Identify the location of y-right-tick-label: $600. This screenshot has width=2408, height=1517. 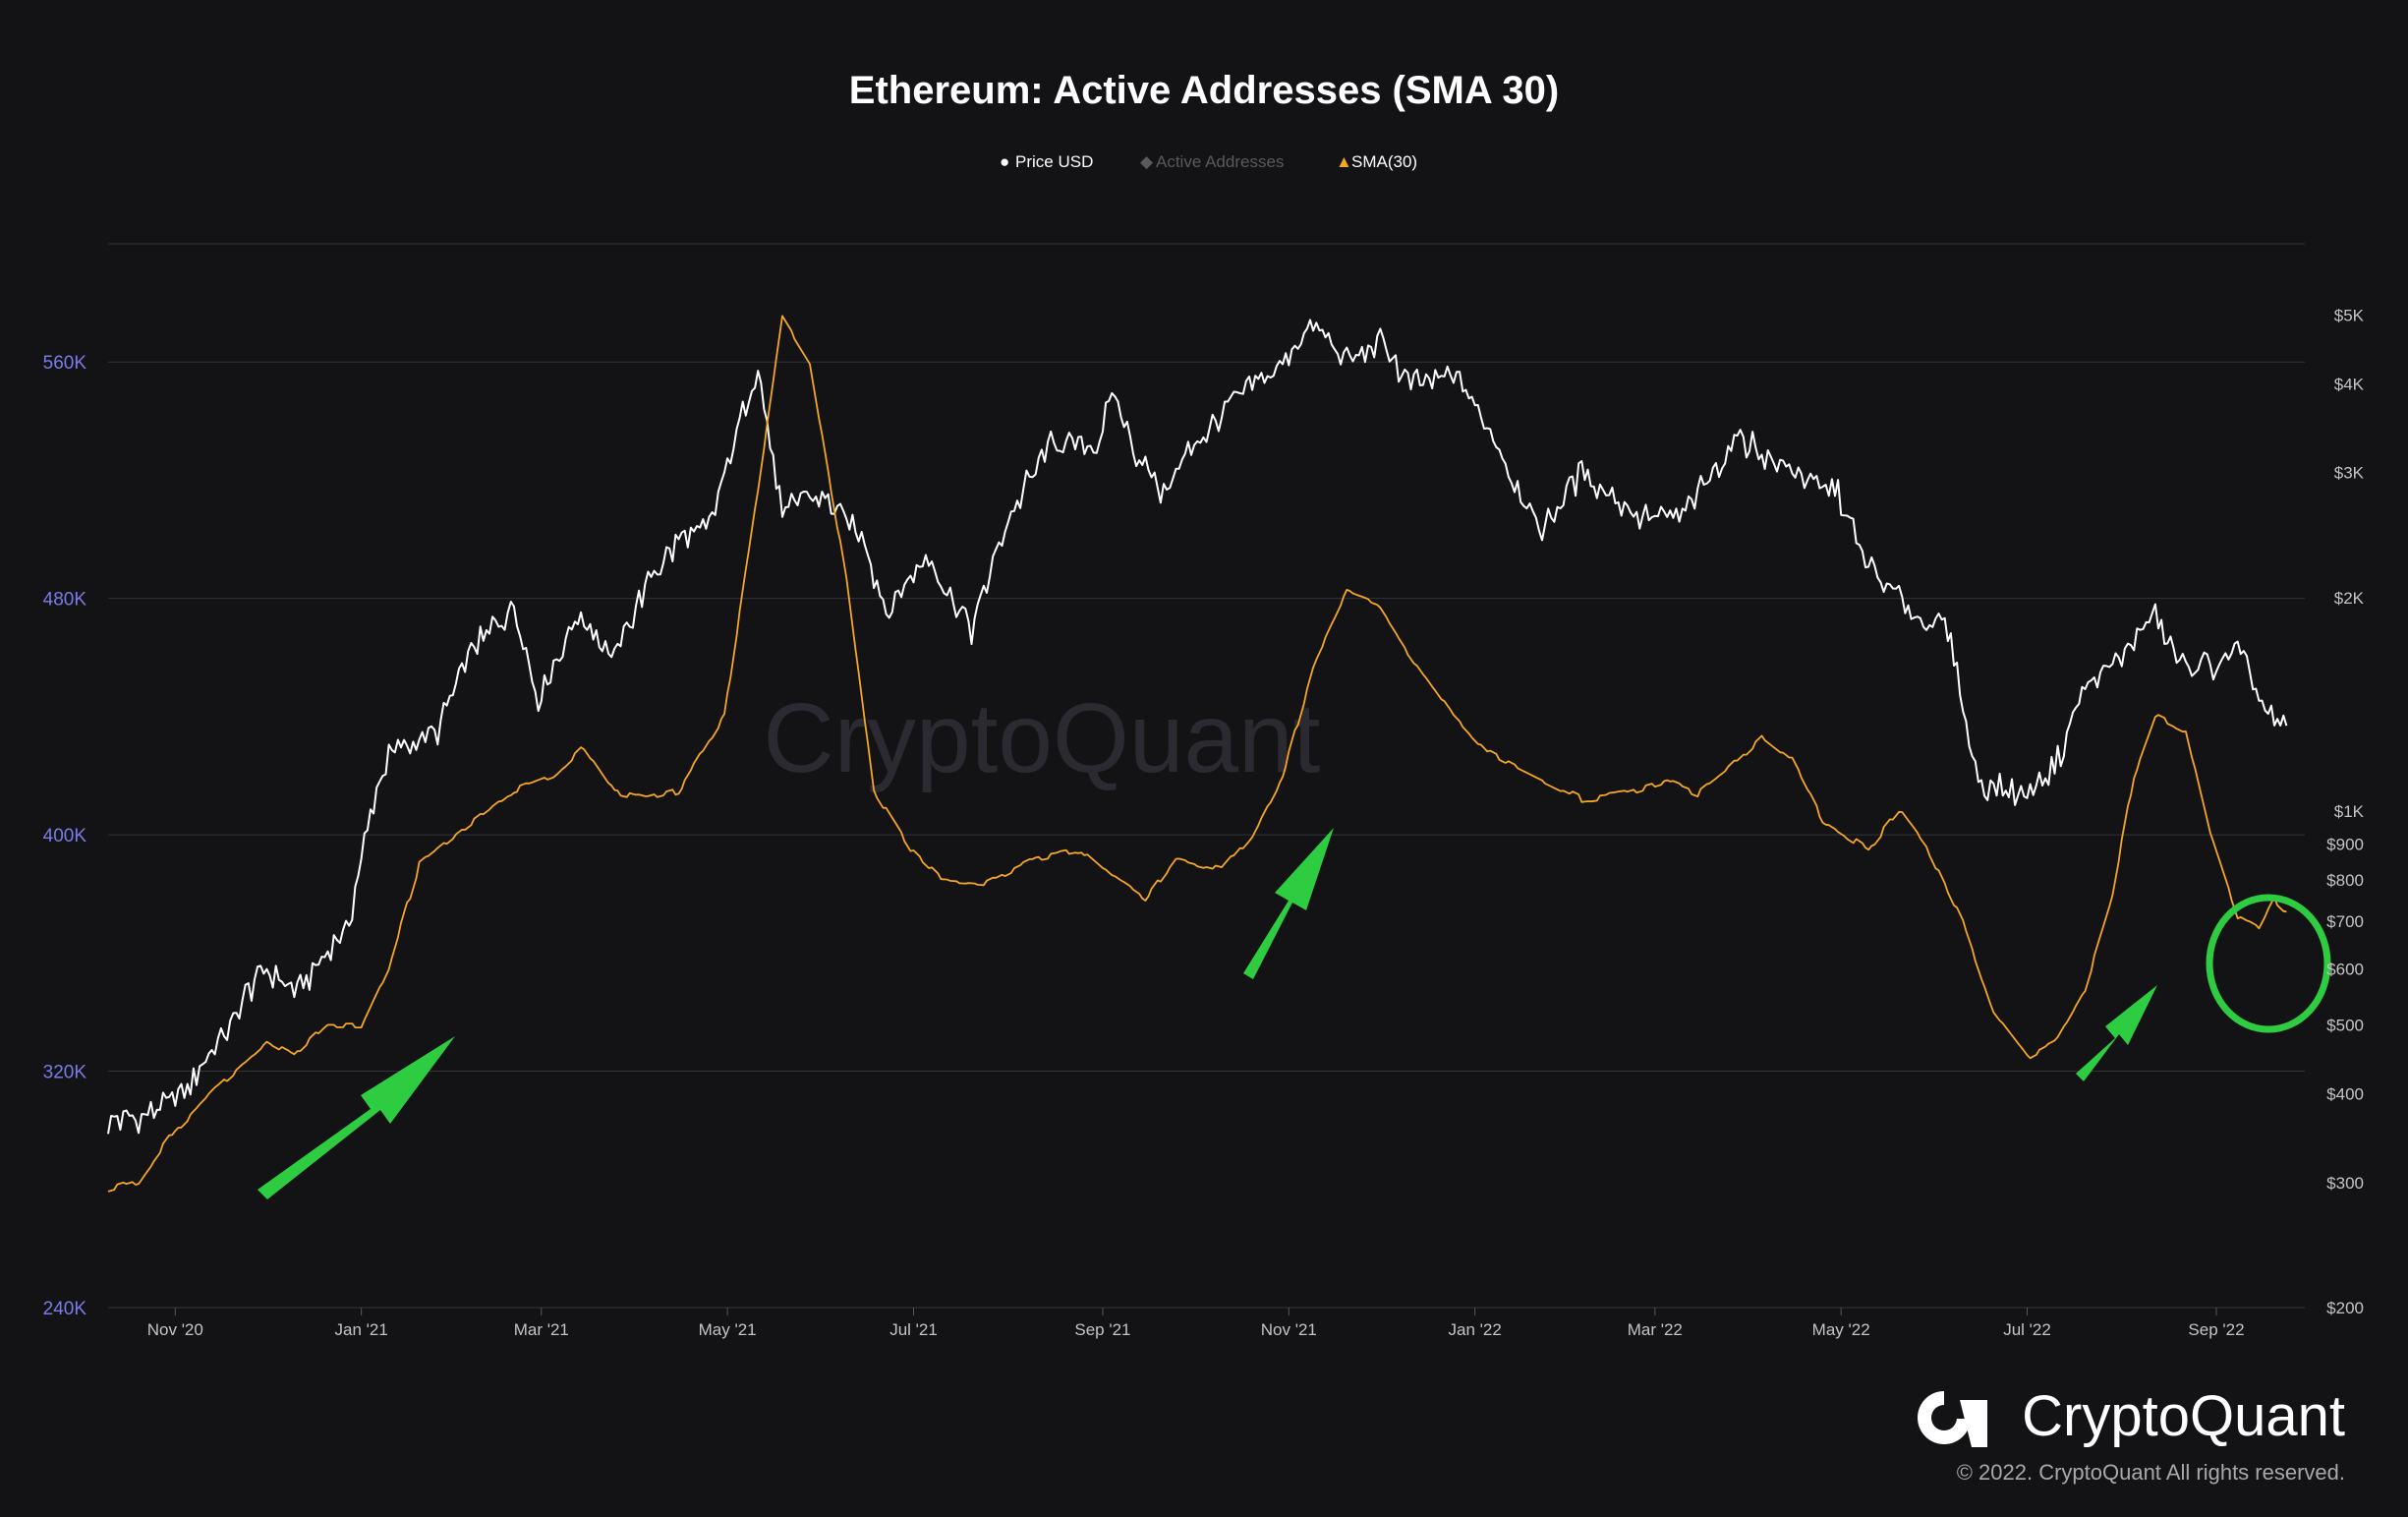
(2345, 969).